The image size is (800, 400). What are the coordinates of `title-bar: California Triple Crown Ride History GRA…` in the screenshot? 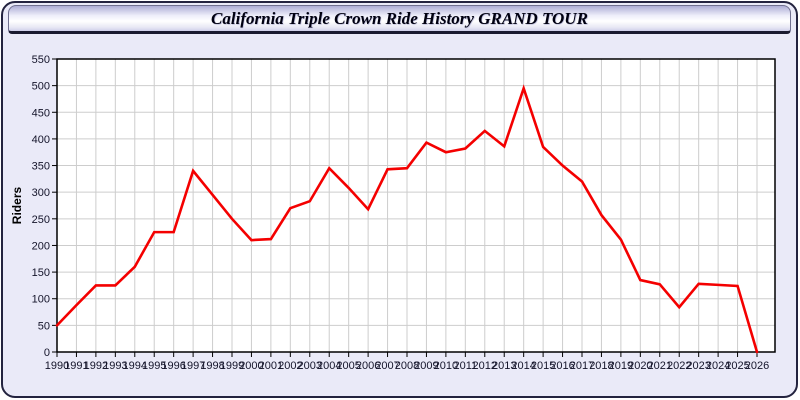 It's located at (399, 19).